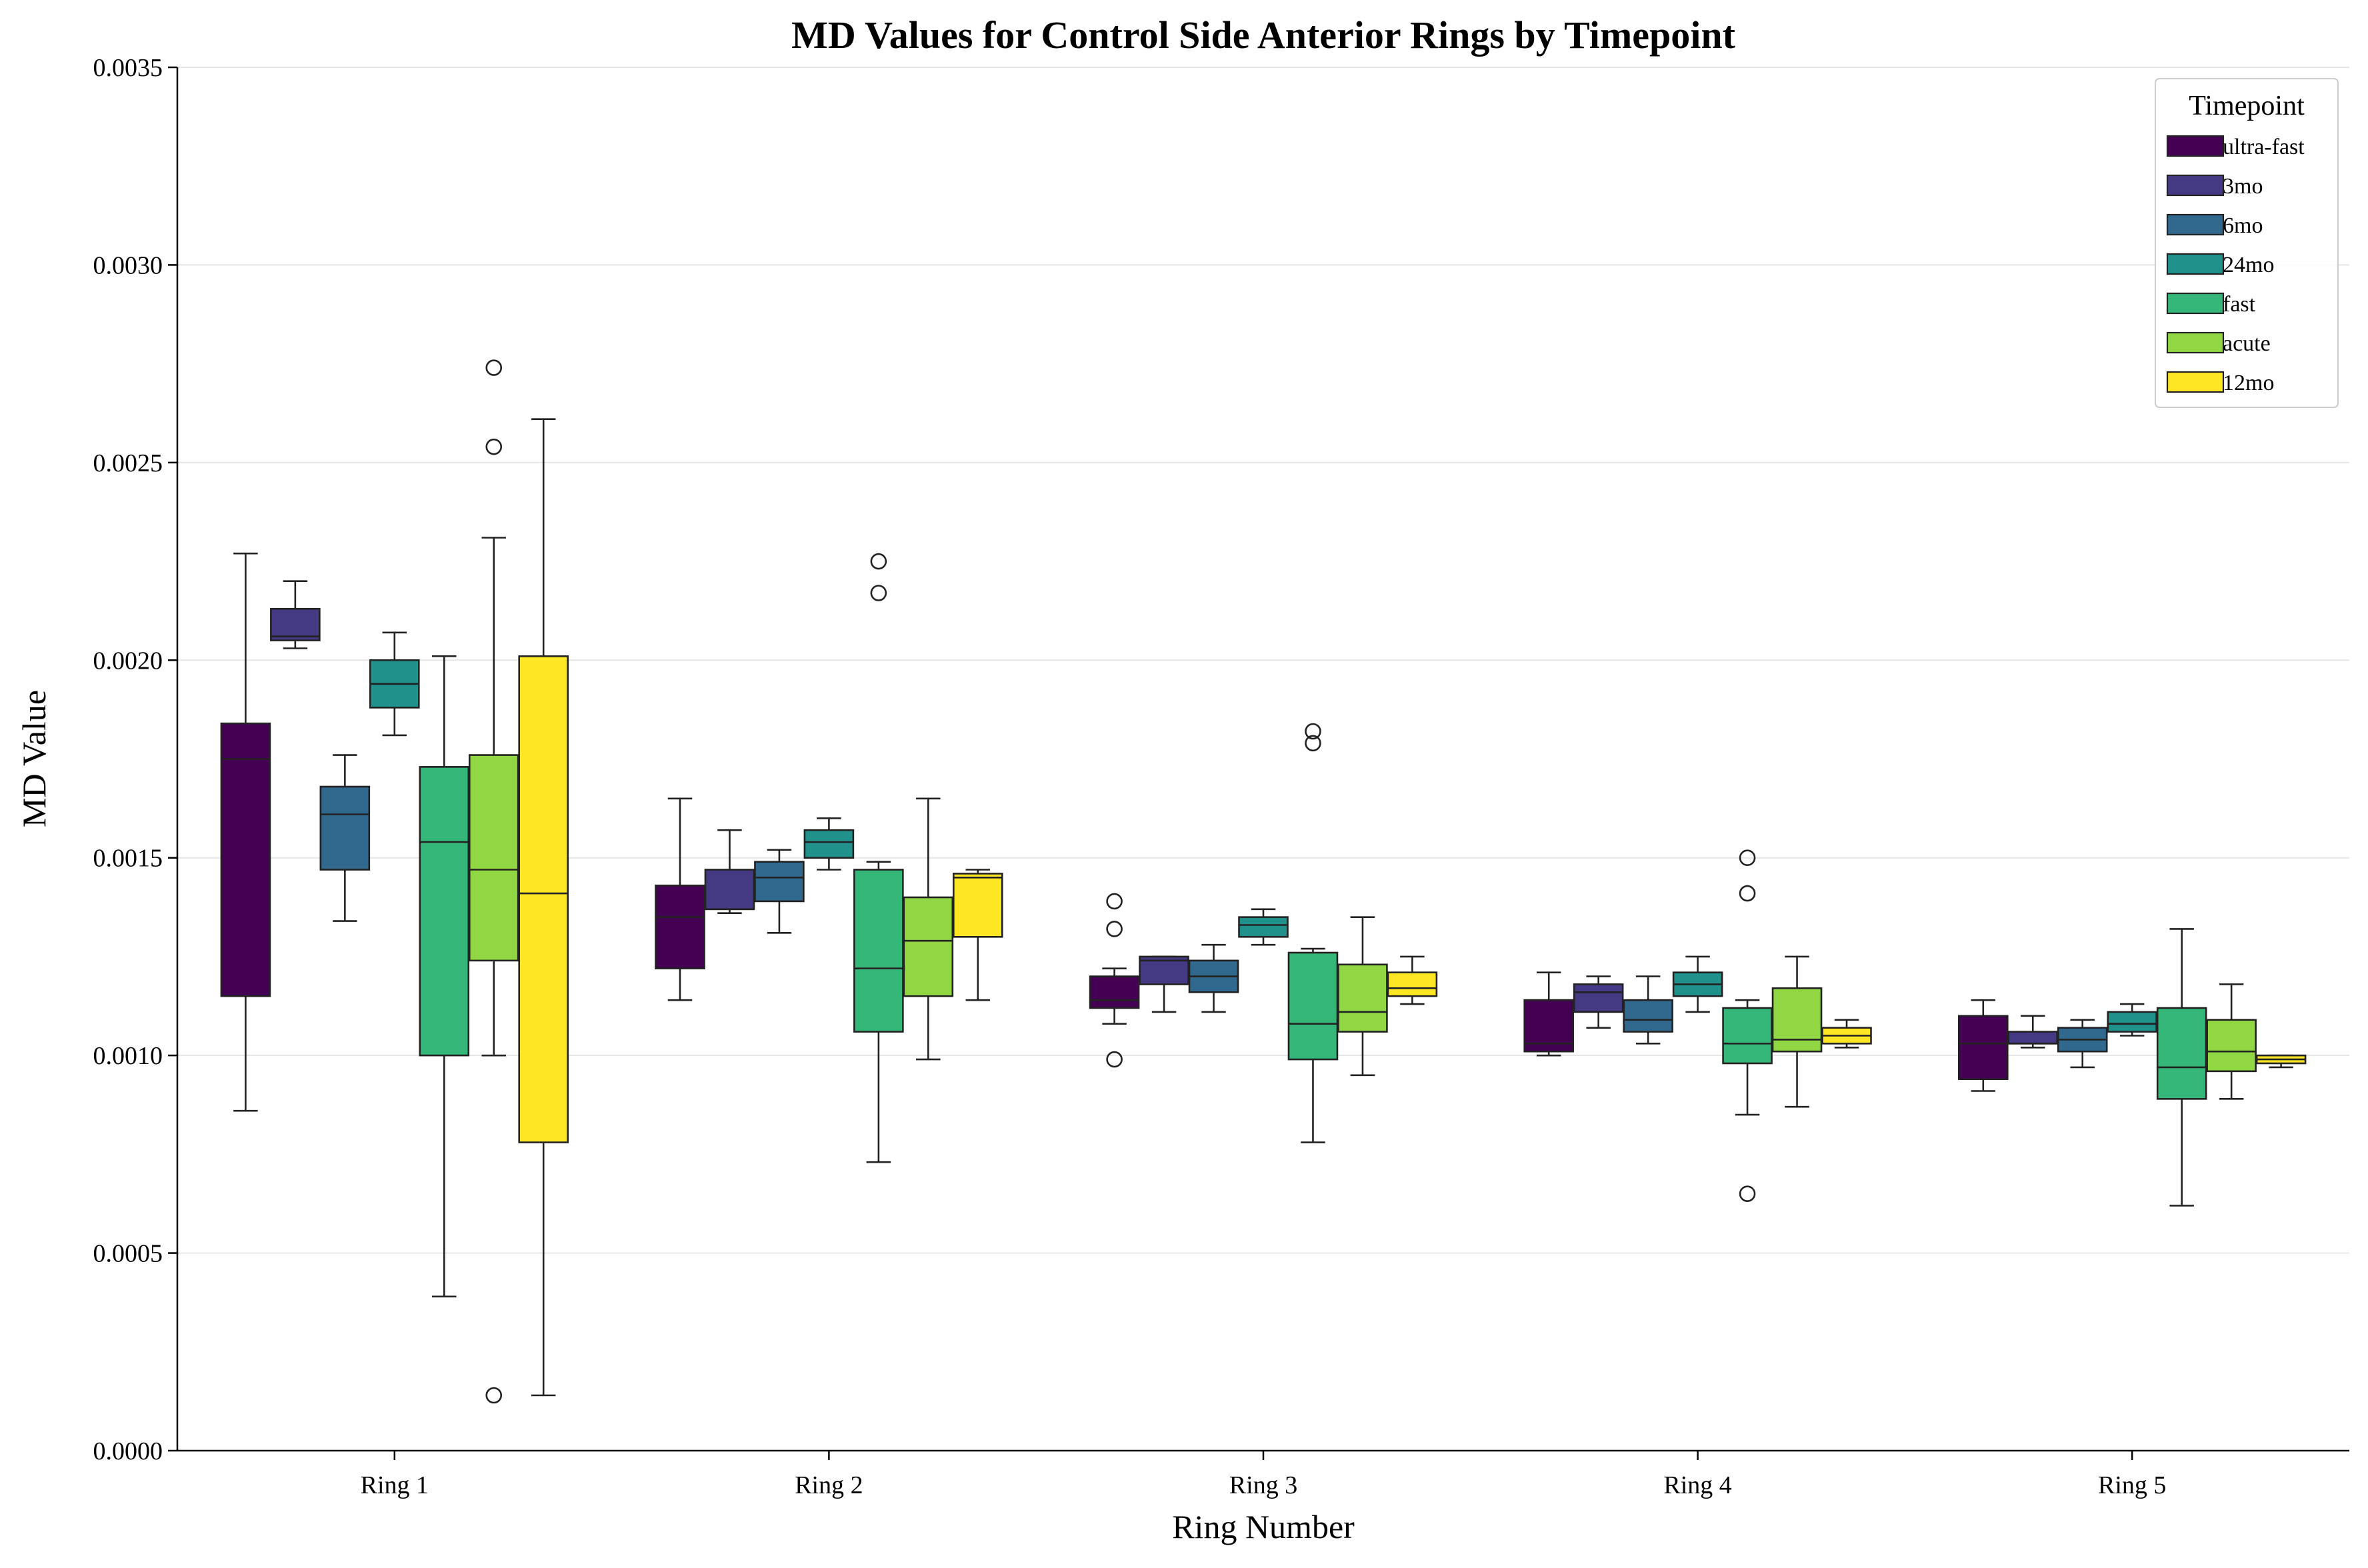  I want to click on legend-item-3mo: 3mo, so click(2214, 186).